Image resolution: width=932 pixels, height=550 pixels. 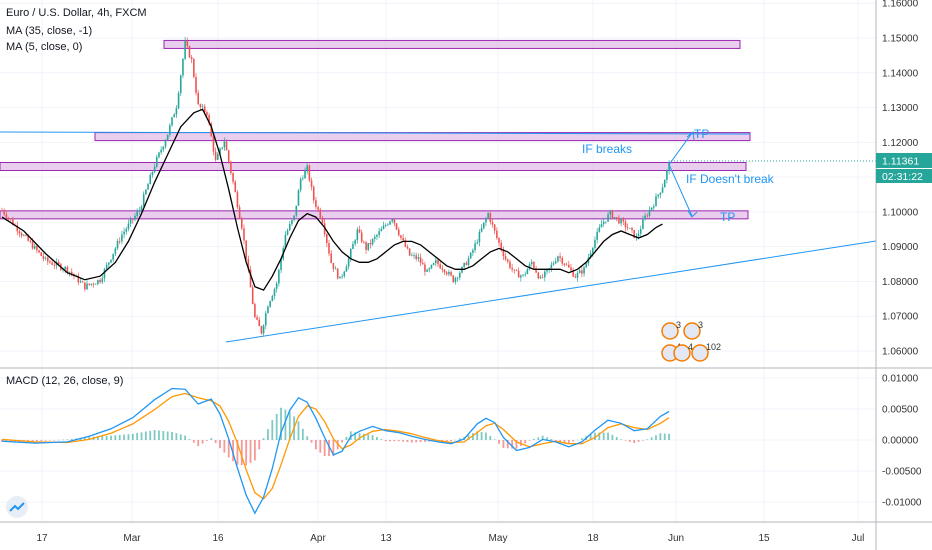 I want to click on scenario-arrows, so click(x=683, y=174).